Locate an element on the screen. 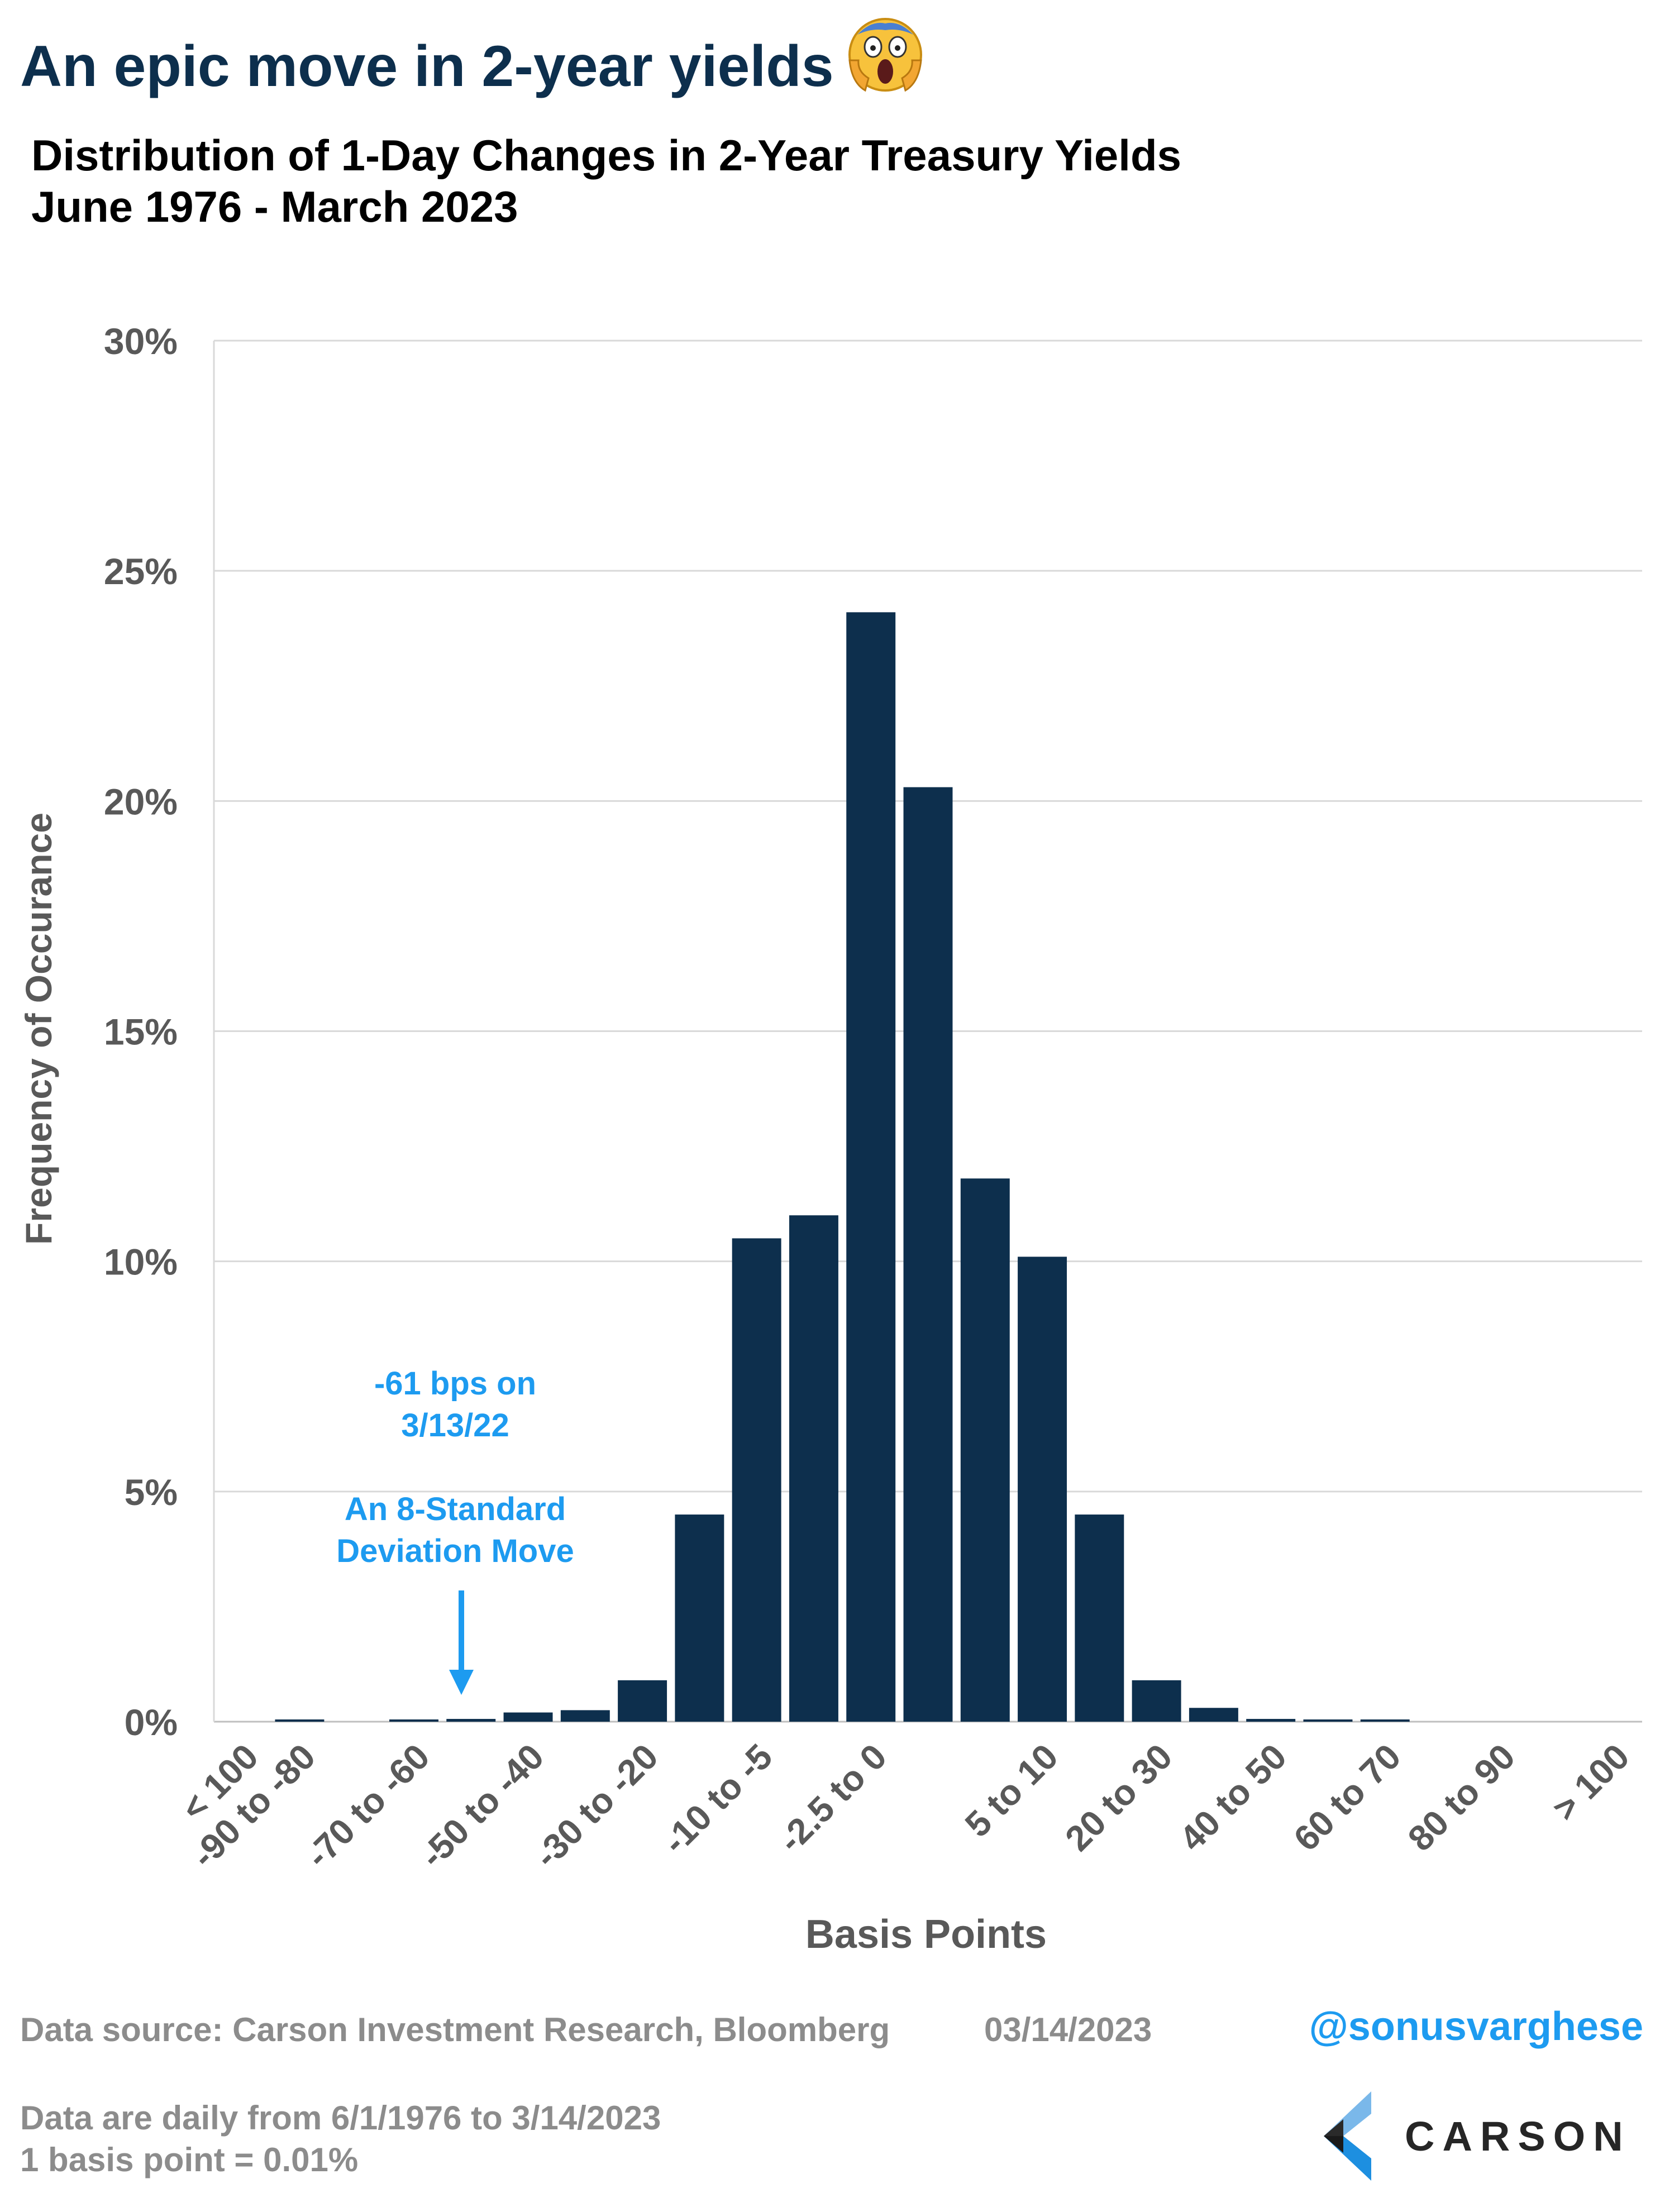 The image size is (1660, 2212). x-tick-label: 20 to 30 is located at coordinates (1118, 1797).